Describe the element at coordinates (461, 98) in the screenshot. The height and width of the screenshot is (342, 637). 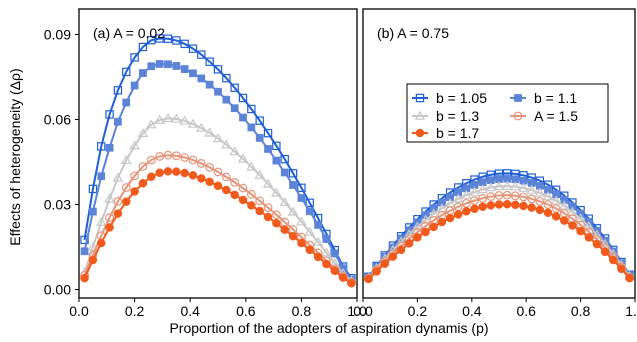
I see `legend-label: b = 1.05` at that location.